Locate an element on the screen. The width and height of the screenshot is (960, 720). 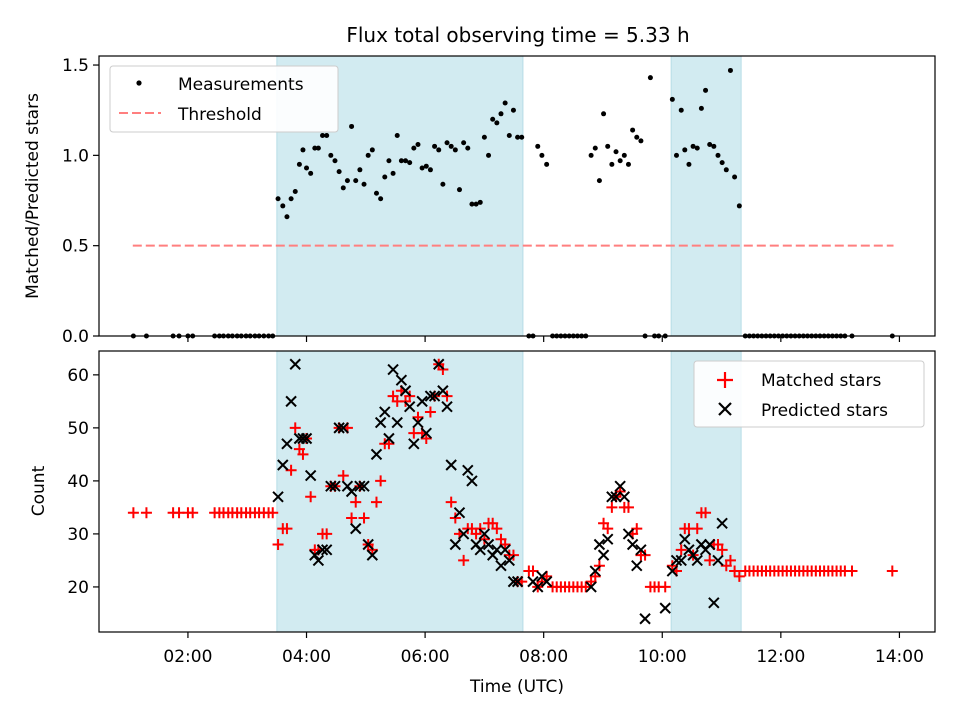
y-tick-label: 0.0 is located at coordinates (75, 337).